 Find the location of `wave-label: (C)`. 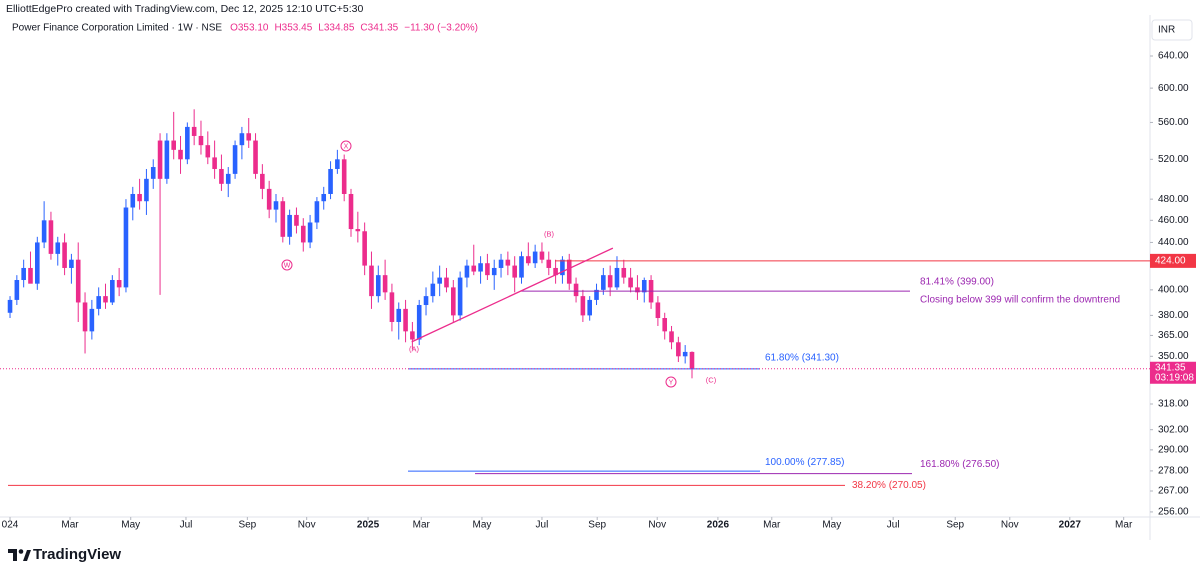

wave-label: (C) is located at coordinates (711, 379).